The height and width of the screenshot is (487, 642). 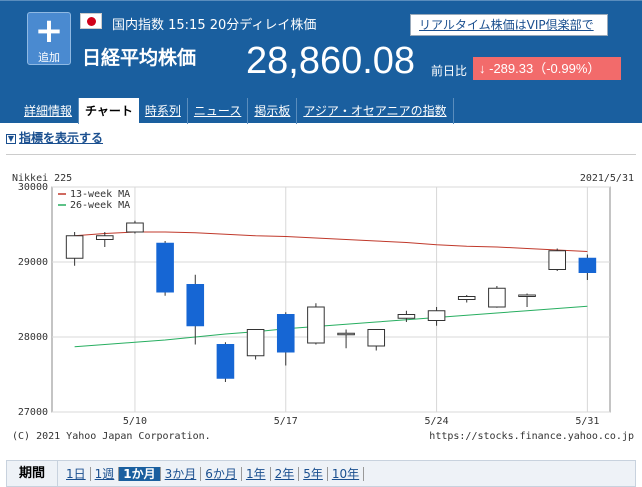 What do you see at coordinates (33, 412) in the screenshot?
I see `y-tick-label: 27000` at bounding box center [33, 412].